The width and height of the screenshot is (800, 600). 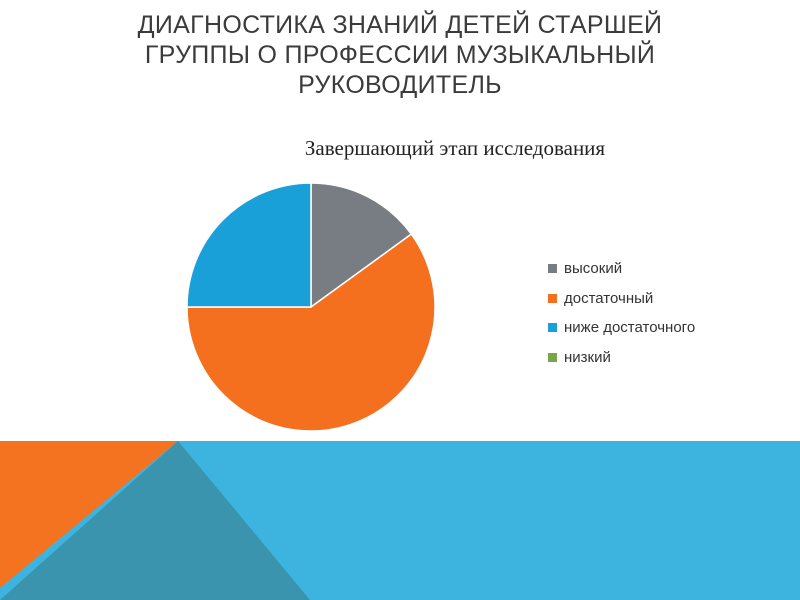 I want to click on legend-item: высокий, so click(x=621, y=269).